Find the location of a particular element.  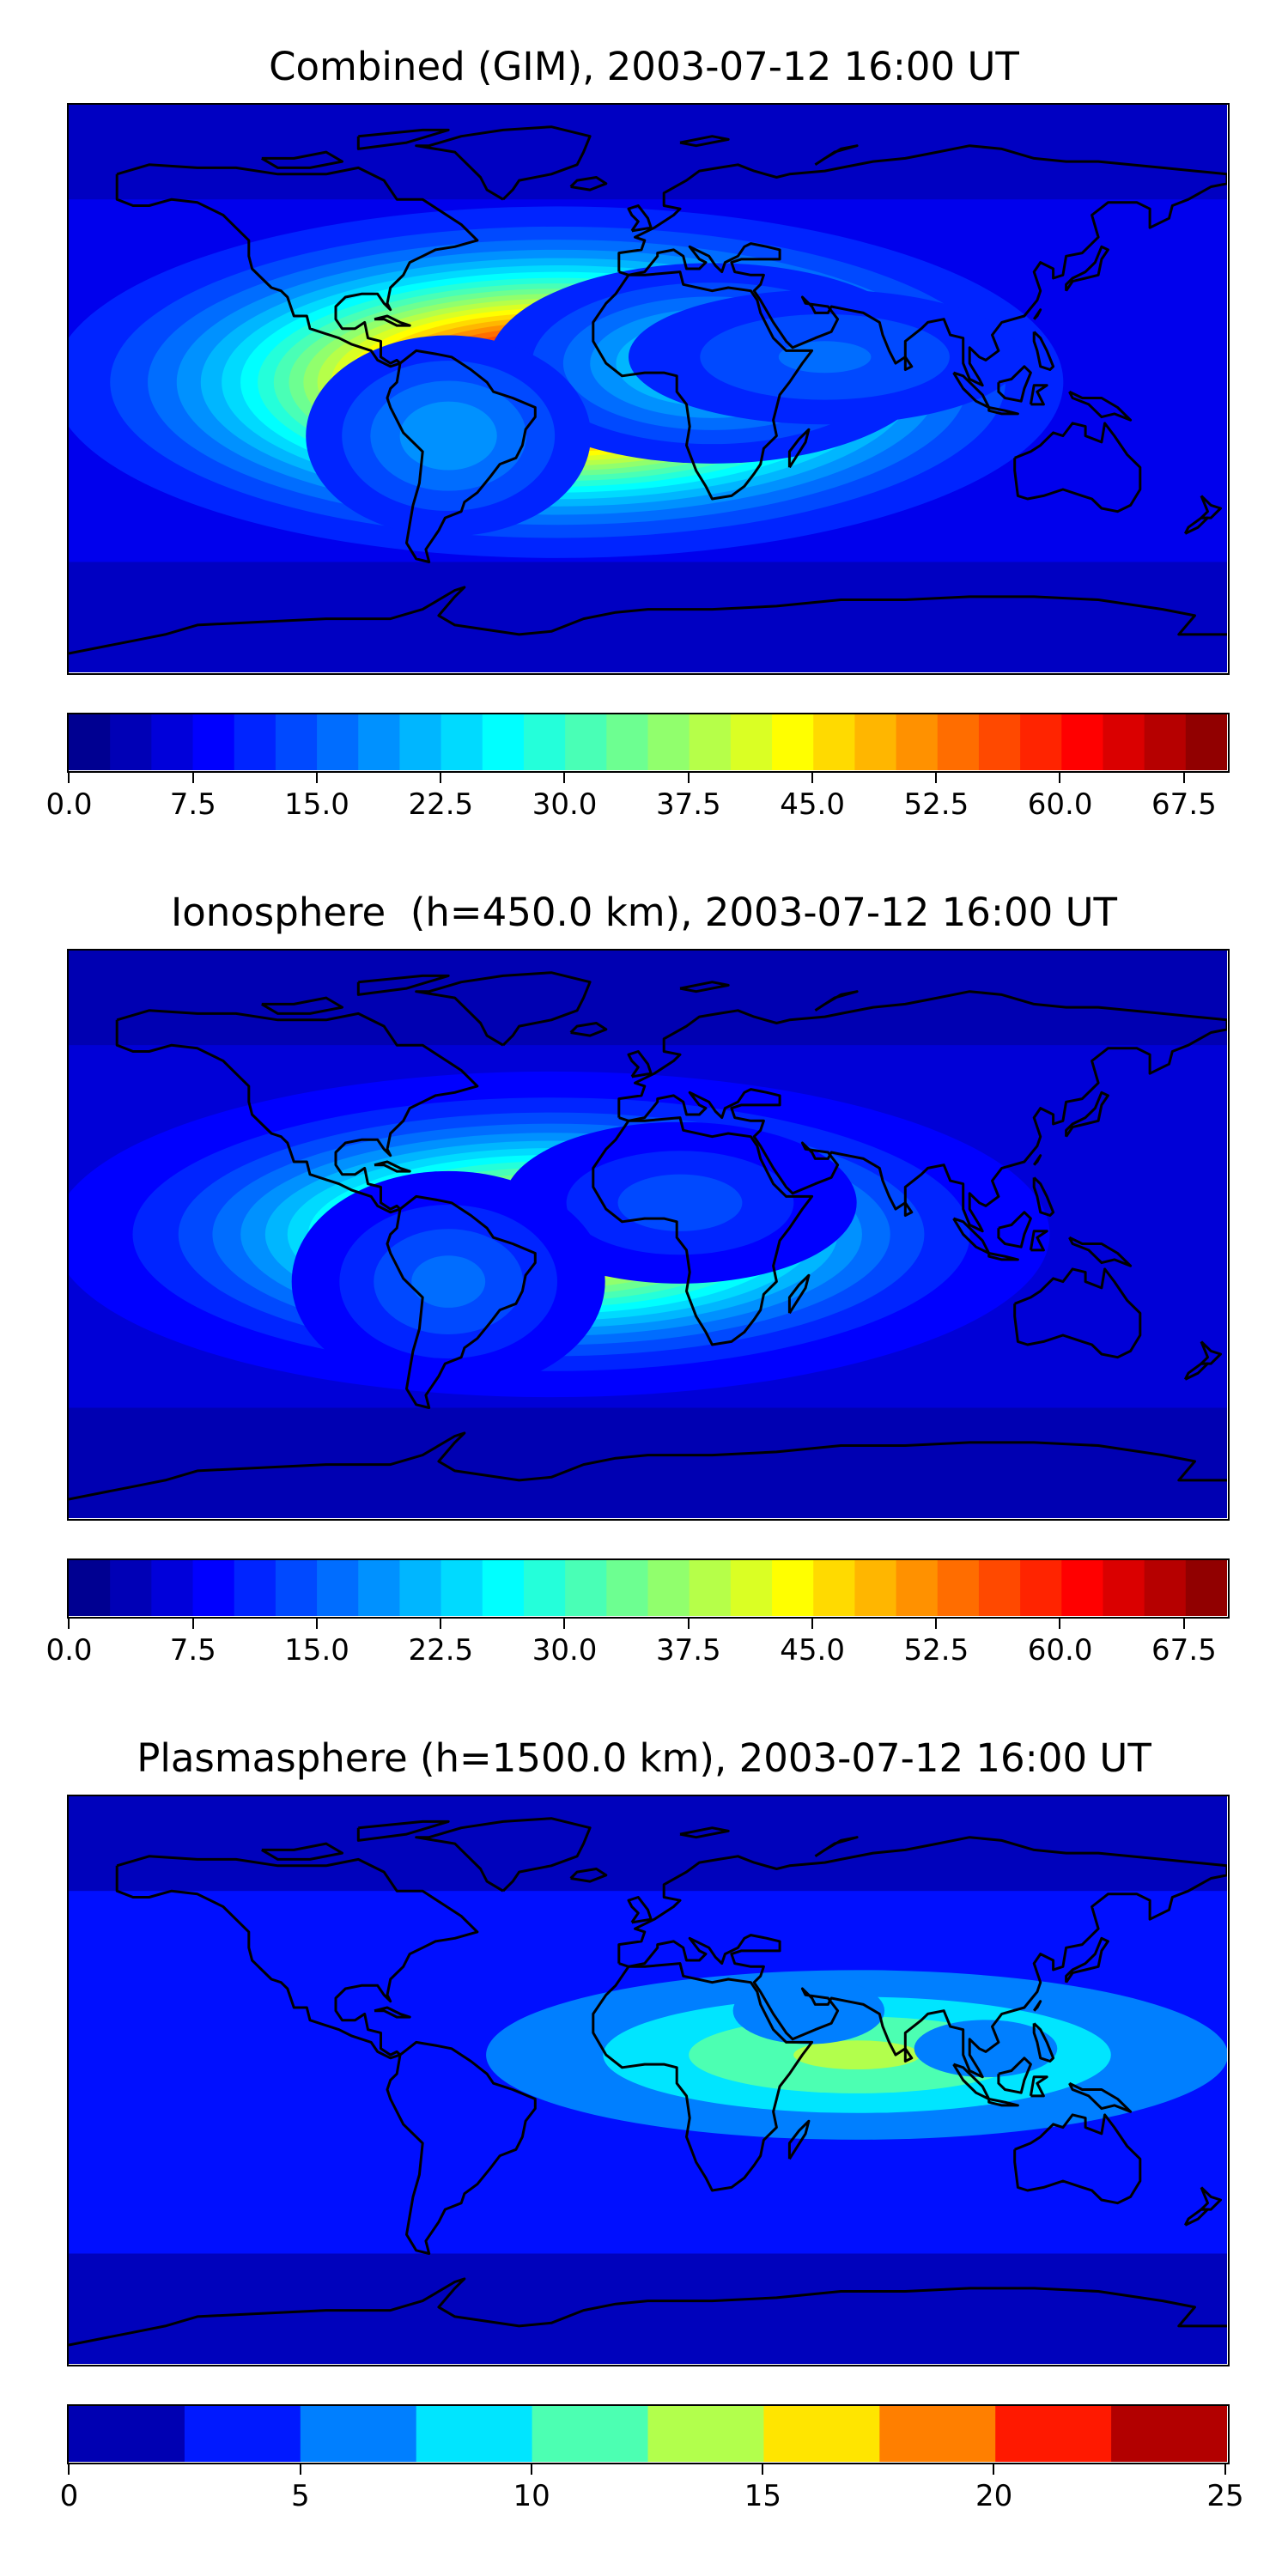

colorbar-tick-label: 25 is located at coordinates (1225, 2496).